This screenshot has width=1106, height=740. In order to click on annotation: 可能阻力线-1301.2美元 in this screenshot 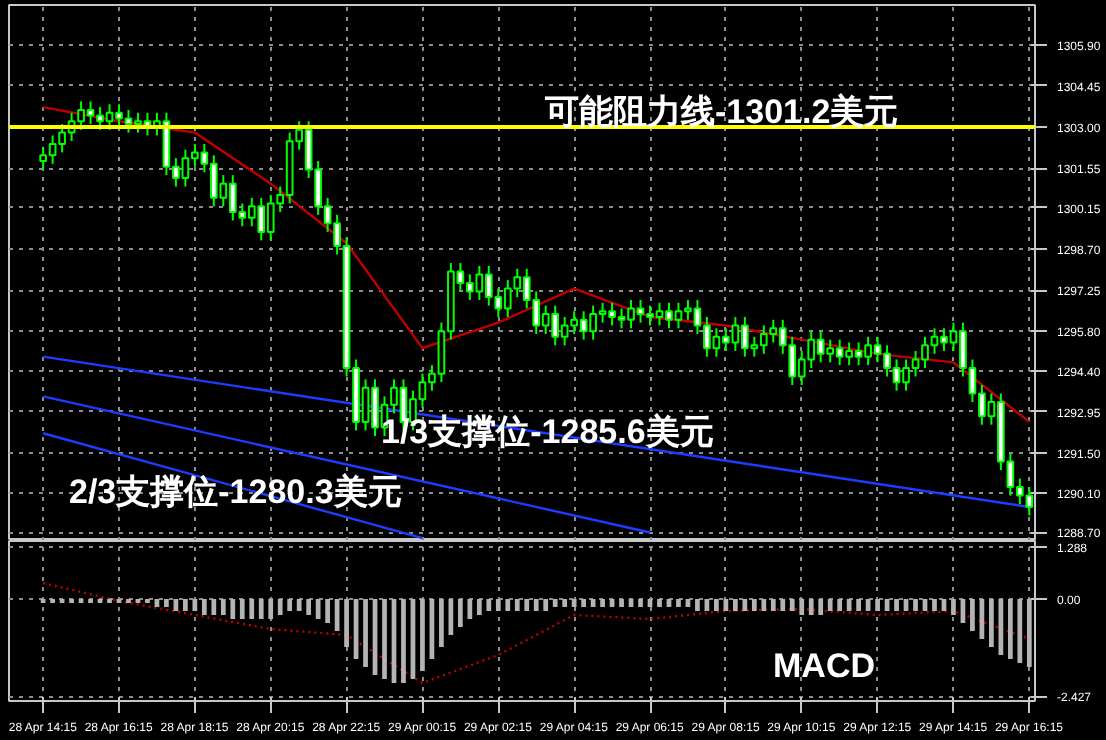, I will do `click(721, 112)`.